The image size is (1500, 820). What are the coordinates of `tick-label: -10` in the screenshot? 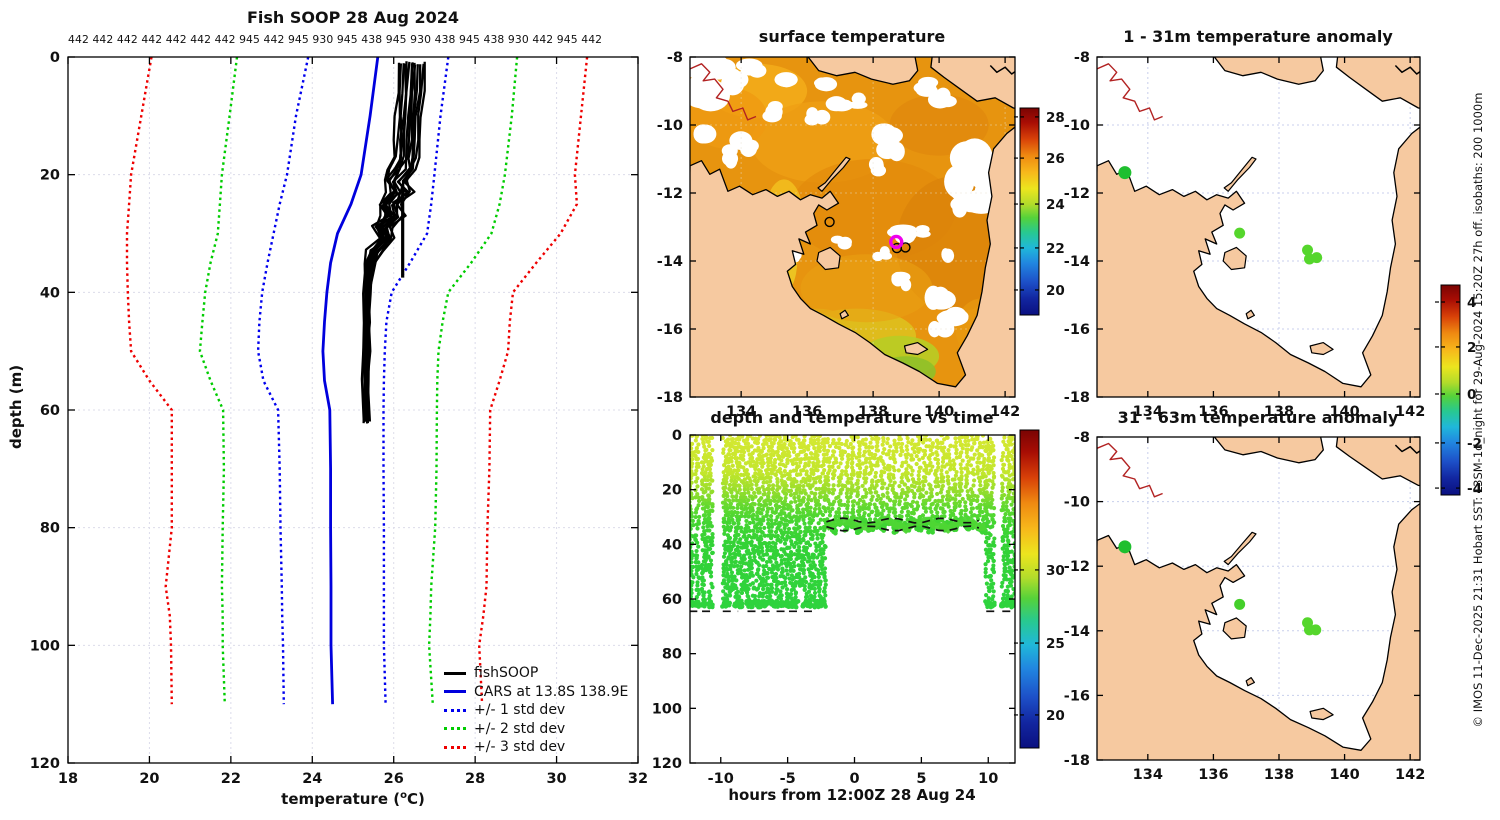 It's located at (1077, 126).